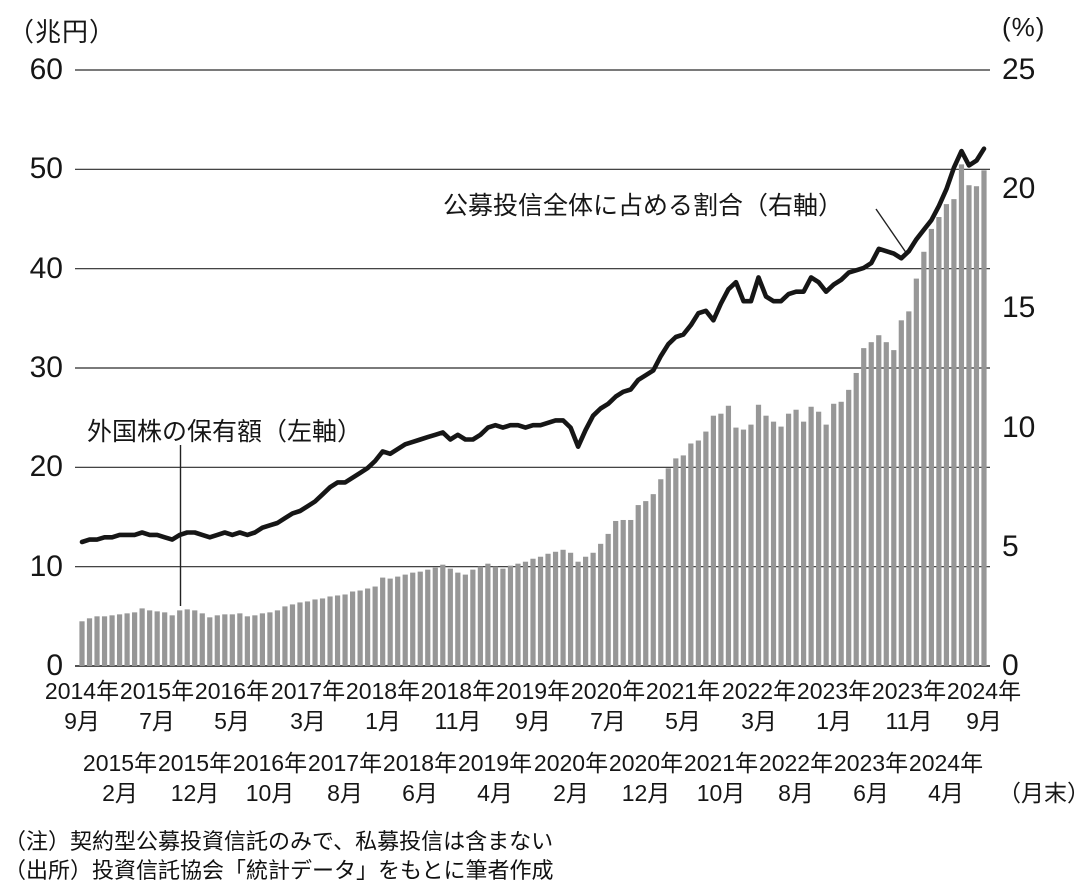 The height and width of the screenshot is (886, 1081). What do you see at coordinates (533, 706) in the screenshot?
I see `x-tick-primary: 2019年 9月` at bounding box center [533, 706].